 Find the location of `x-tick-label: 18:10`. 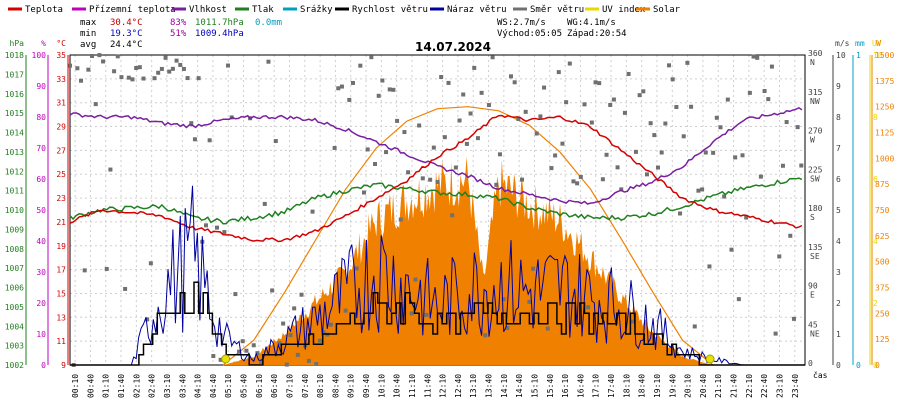

x-tick-label: 18:10 is located at coordinates (626, 386).